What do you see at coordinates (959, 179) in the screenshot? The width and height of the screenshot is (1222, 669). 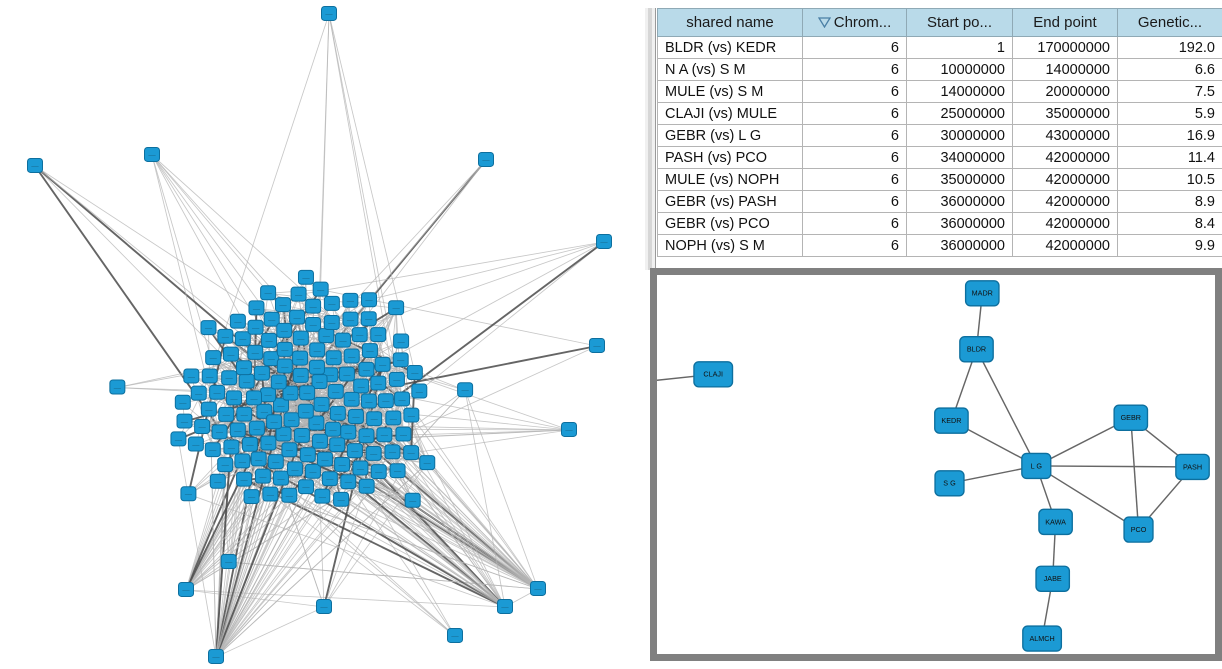 I see `cell-start_point: 35000000` at bounding box center [959, 179].